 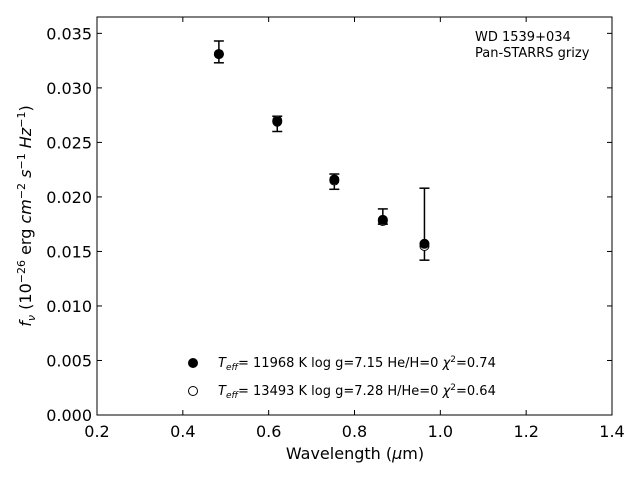 What do you see at coordinates (193, 363) in the screenshot?
I see `legend-marker-filled` at bounding box center [193, 363].